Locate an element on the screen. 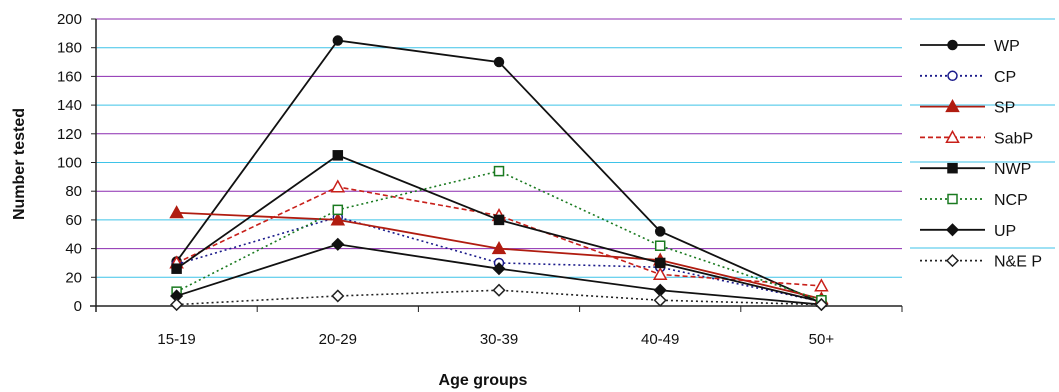 This screenshot has height=392, width=1059. y-tick-label: 140 is located at coordinates (69, 105).